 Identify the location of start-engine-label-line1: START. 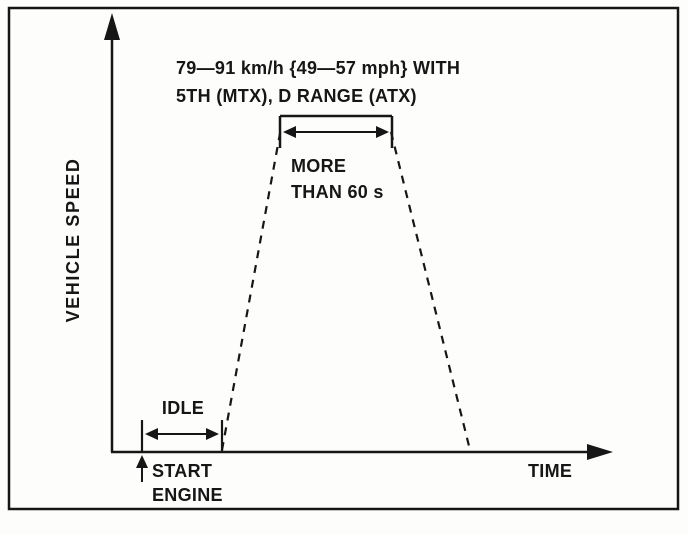
(182, 471).